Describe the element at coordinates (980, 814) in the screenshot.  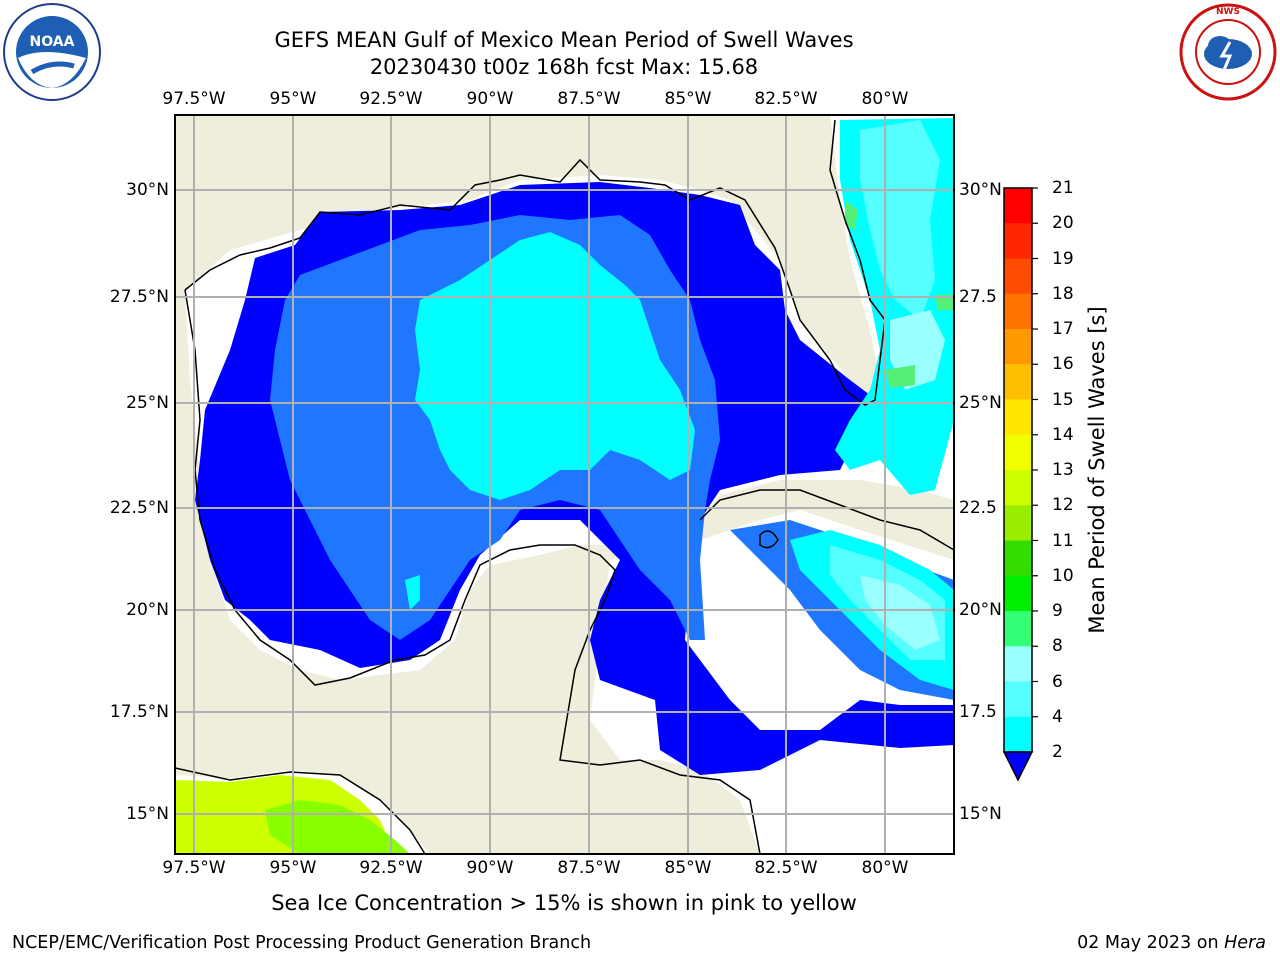
I see `lat-tick-right: 15°N` at that location.